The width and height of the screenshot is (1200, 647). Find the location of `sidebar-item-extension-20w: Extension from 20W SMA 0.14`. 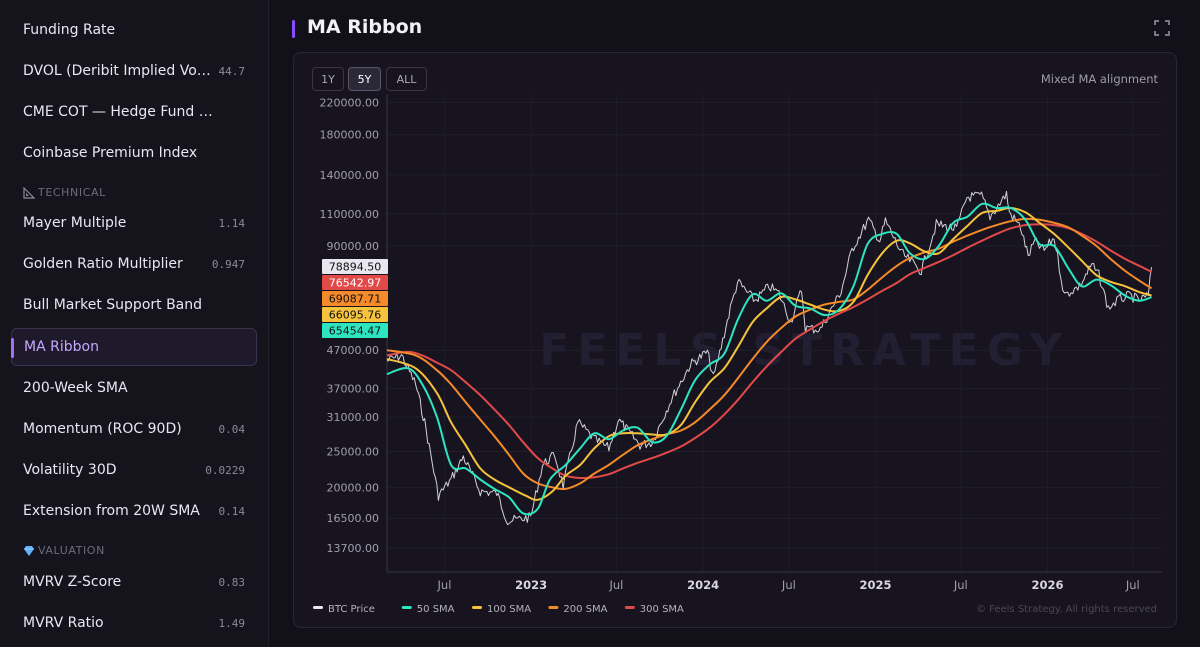

sidebar-item-extension-20w: Extension from 20W SMA 0.14 is located at coordinates (134, 511).